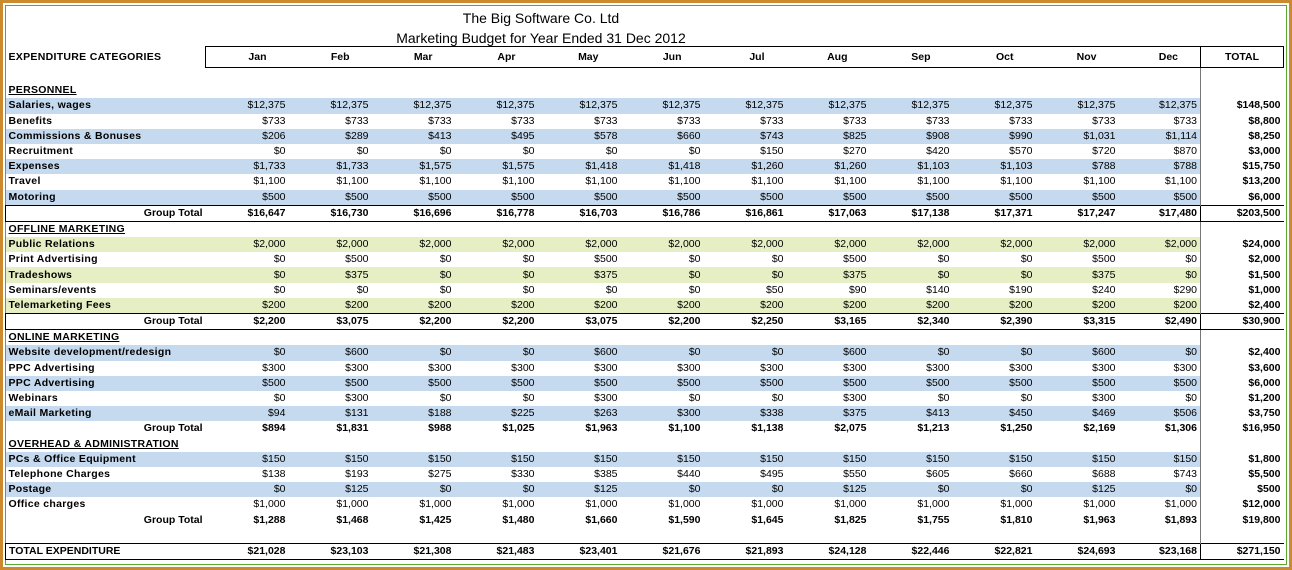  Describe the element at coordinates (606, 473) in the screenshot. I see `cell-value: $385` at that location.